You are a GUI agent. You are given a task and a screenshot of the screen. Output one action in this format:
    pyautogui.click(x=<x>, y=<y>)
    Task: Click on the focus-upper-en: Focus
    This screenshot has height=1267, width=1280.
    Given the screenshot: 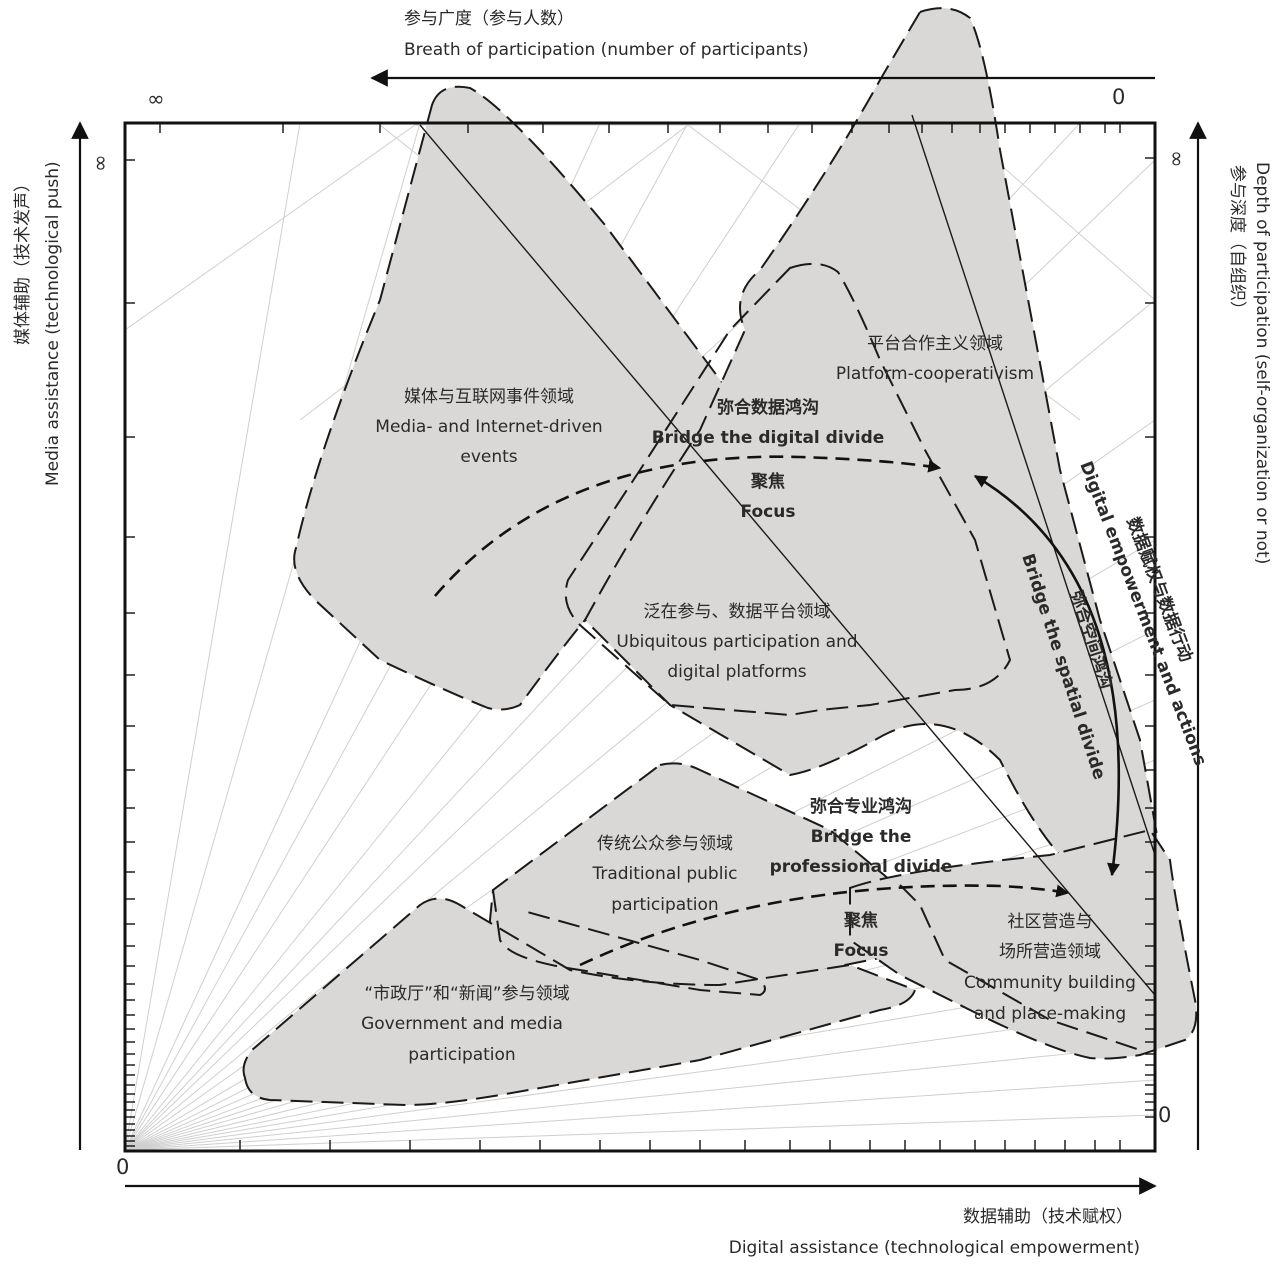 What is the action you would take?
    pyautogui.click(x=768, y=512)
    